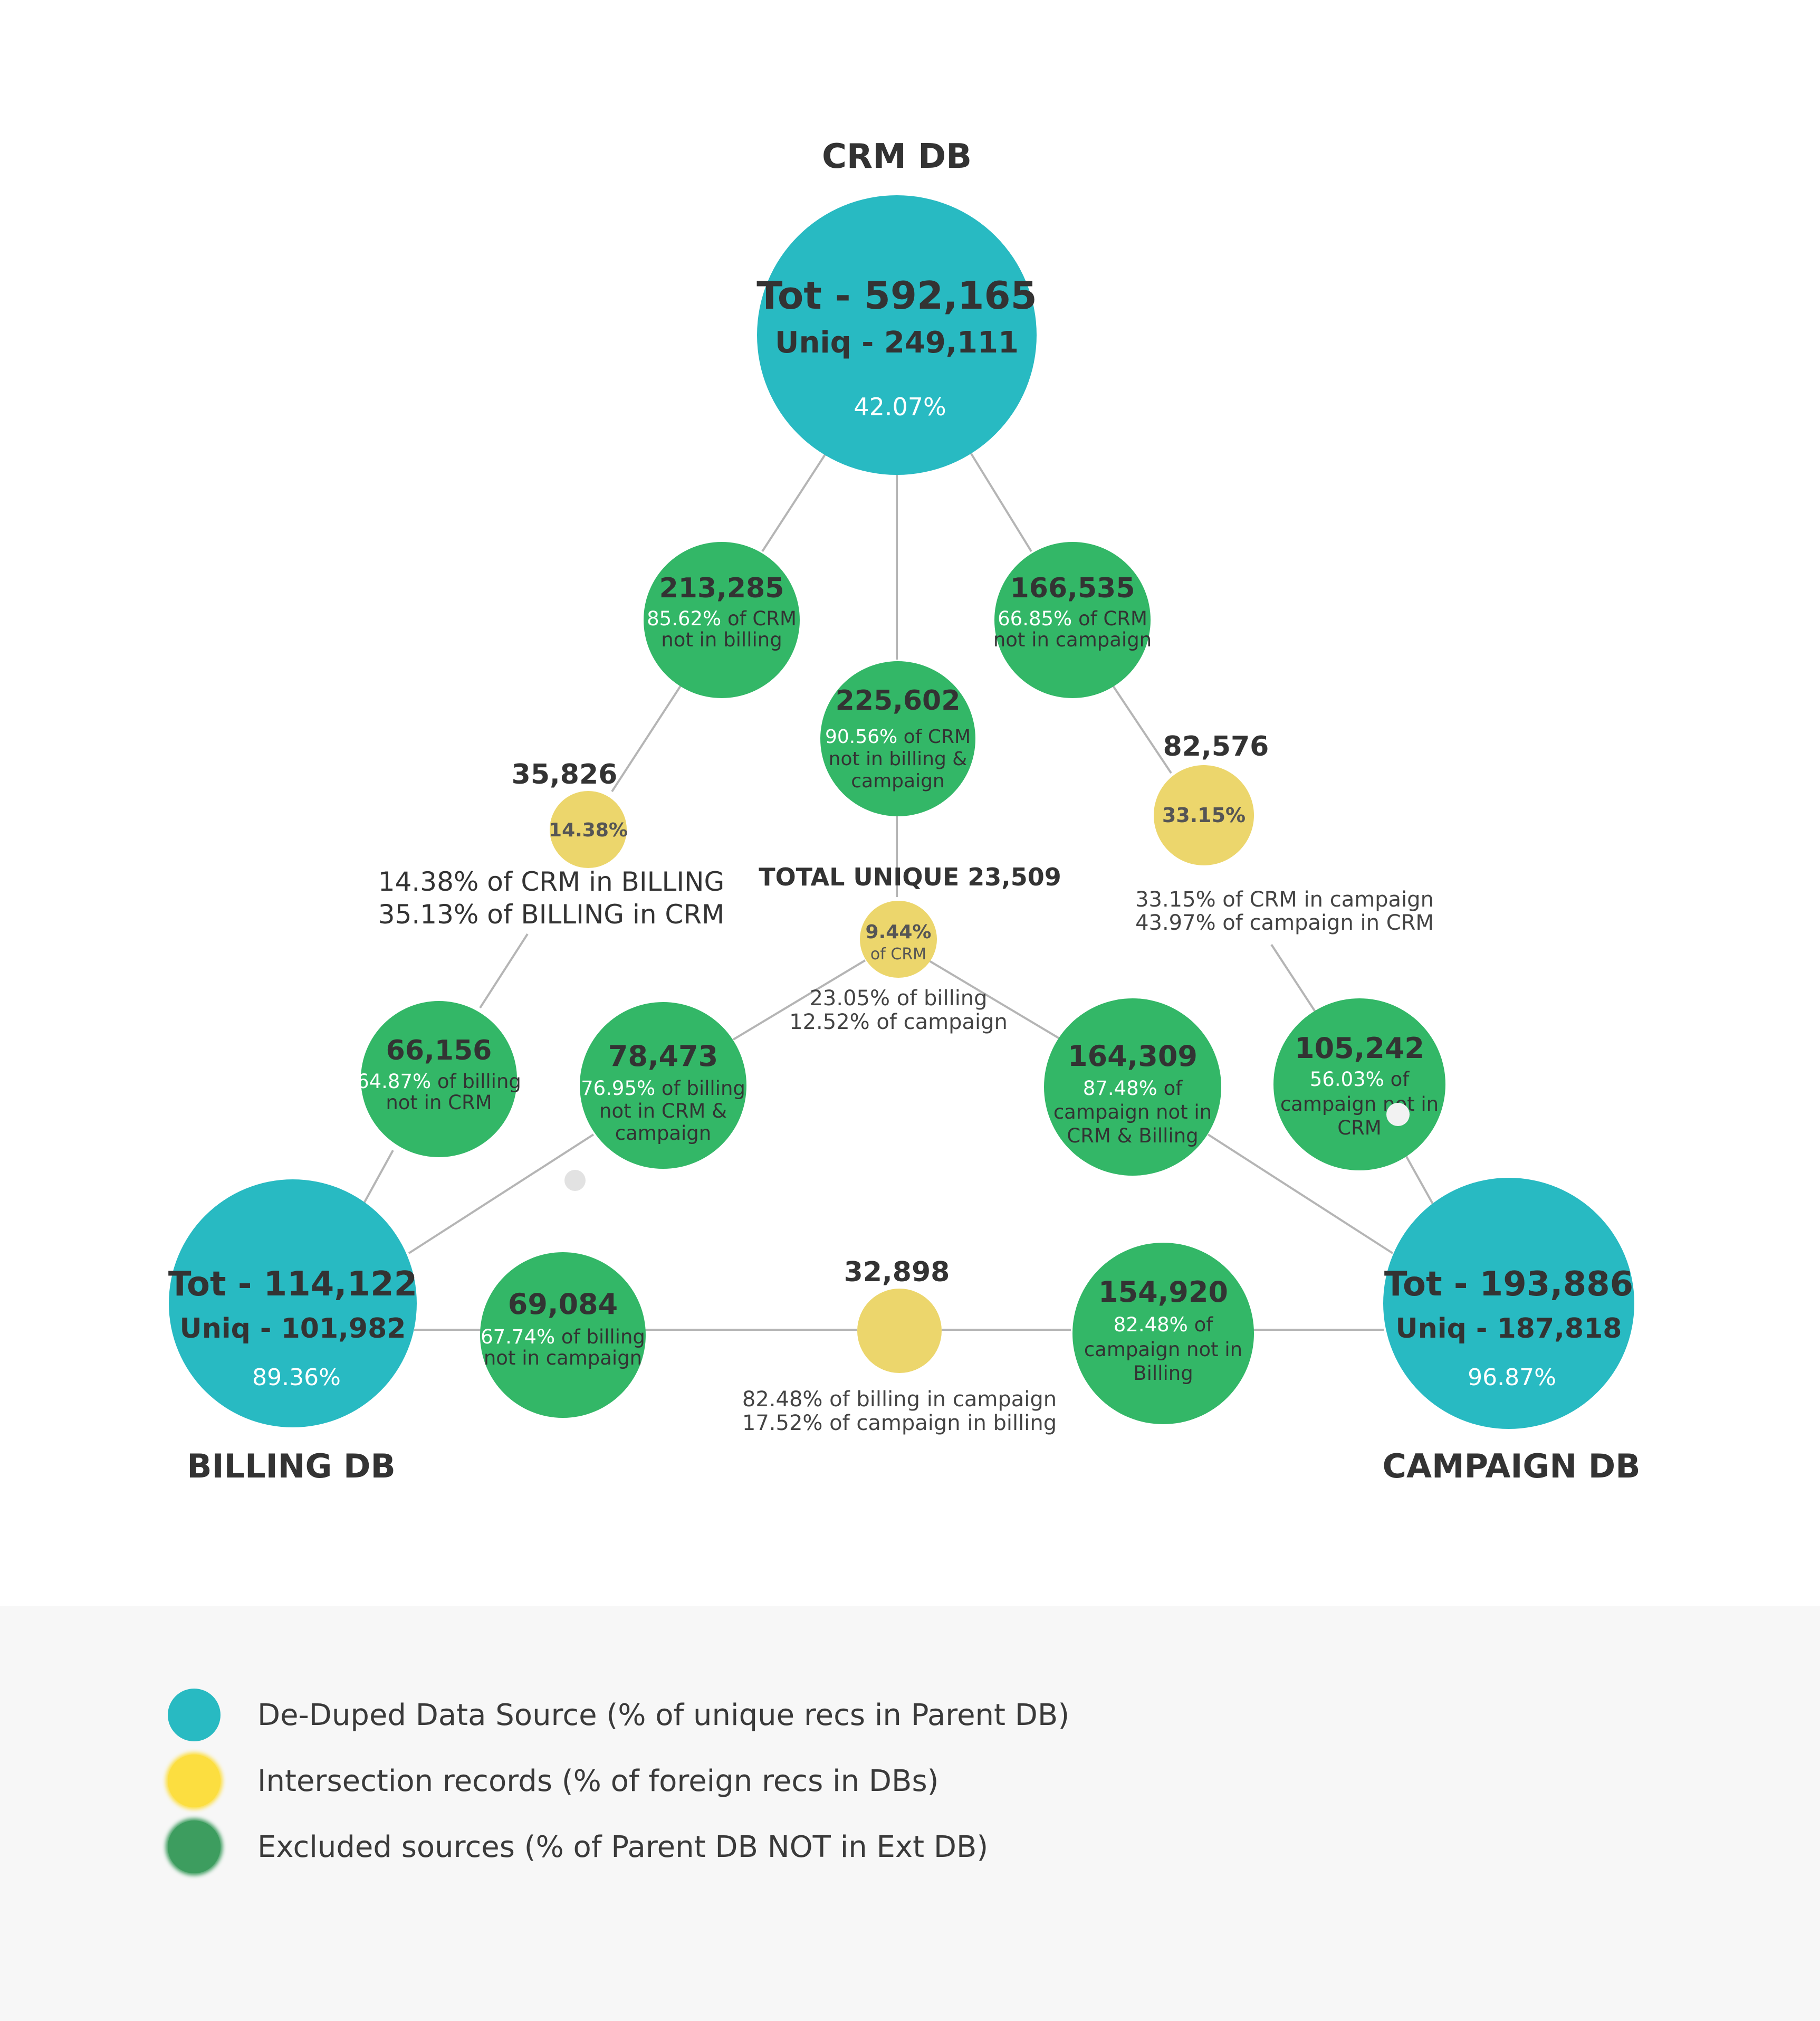  Describe the element at coordinates (1512, 1377) in the screenshot. I see `campaign-unique-percent: 96.87%` at that location.